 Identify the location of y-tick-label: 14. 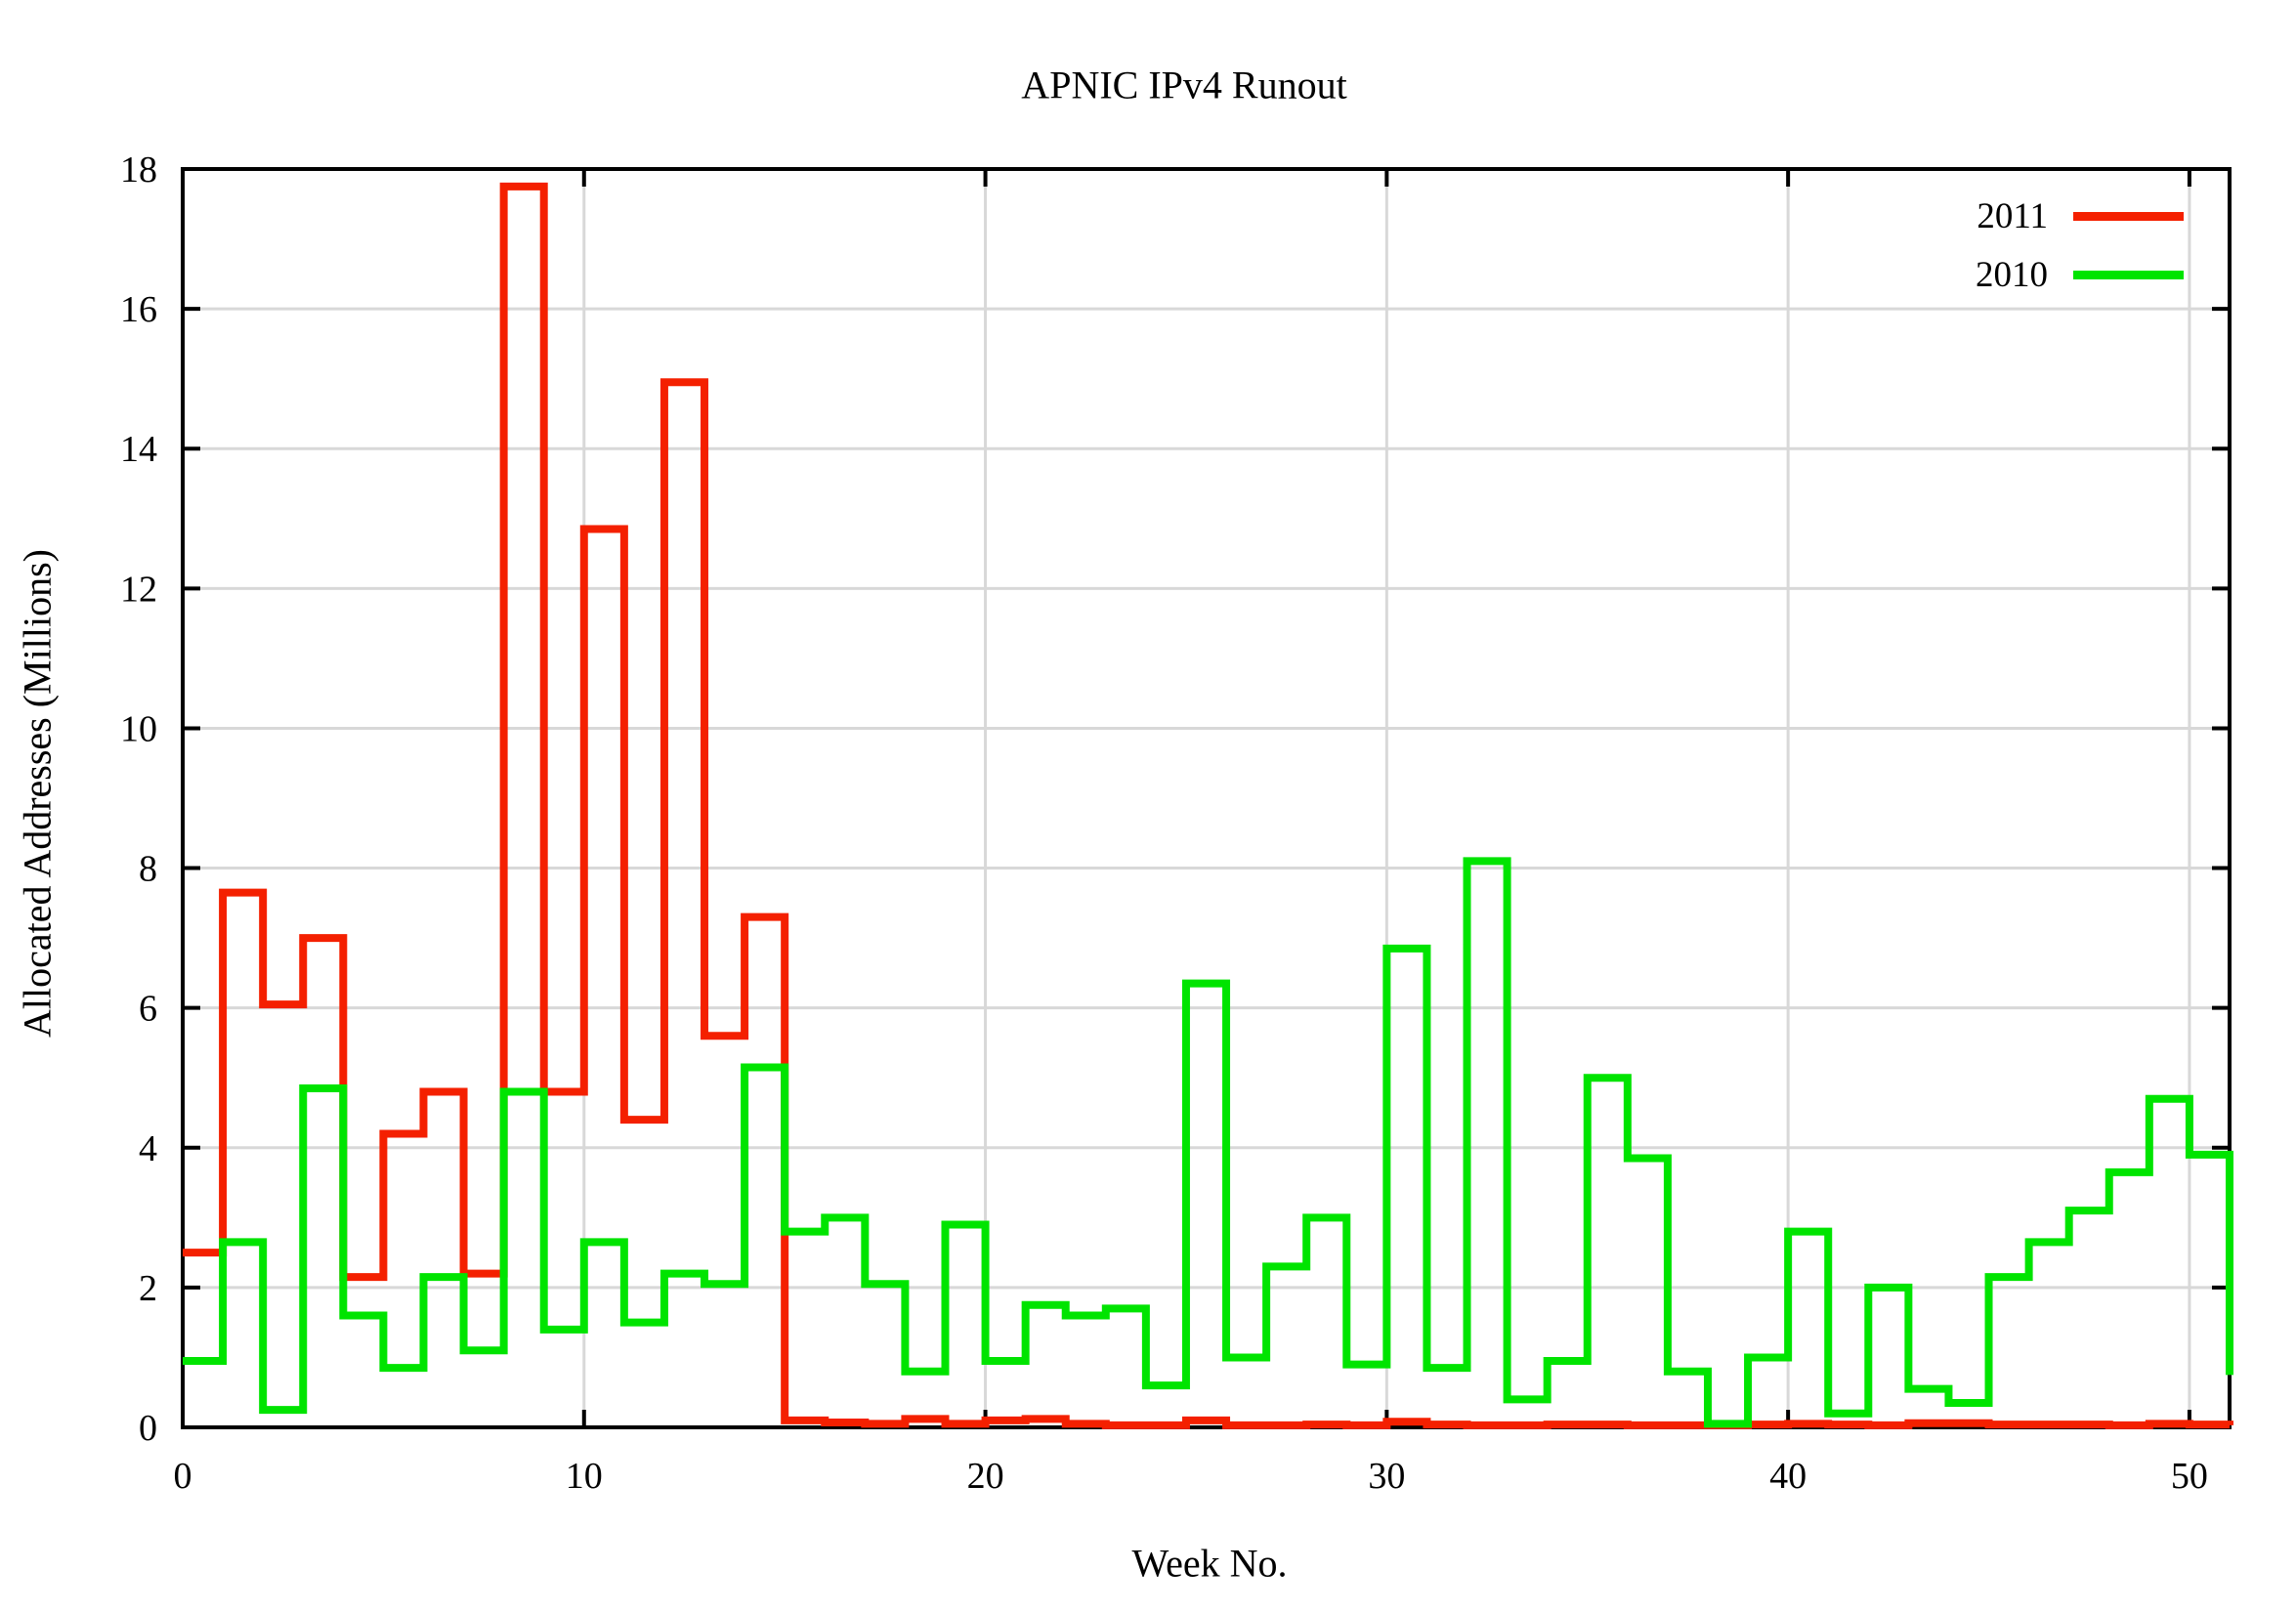
(138, 449).